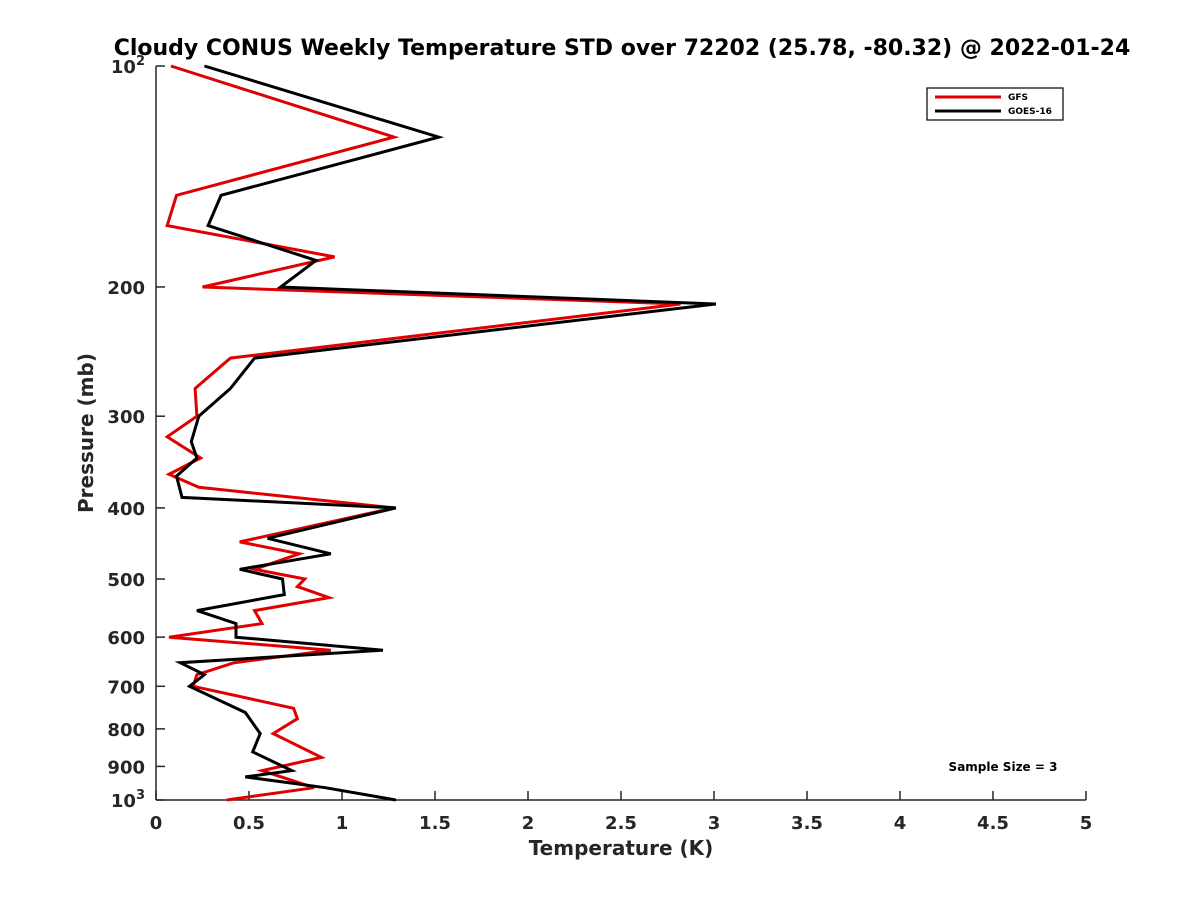 This screenshot has height=900, width=1200. What do you see at coordinates (126, 509) in the screenshot?
I see `y-tick-label: 400` at bounding box center [126, 509].